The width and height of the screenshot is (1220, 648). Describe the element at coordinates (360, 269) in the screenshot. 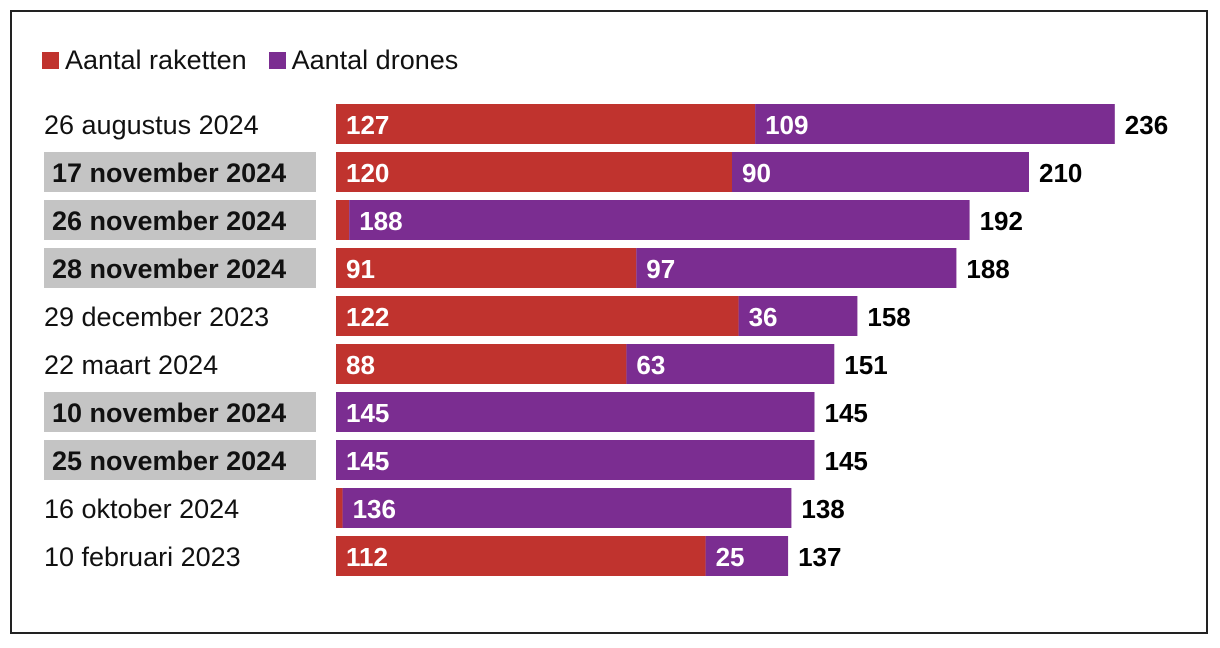

I see `data-label-rockets: 91` at that location.